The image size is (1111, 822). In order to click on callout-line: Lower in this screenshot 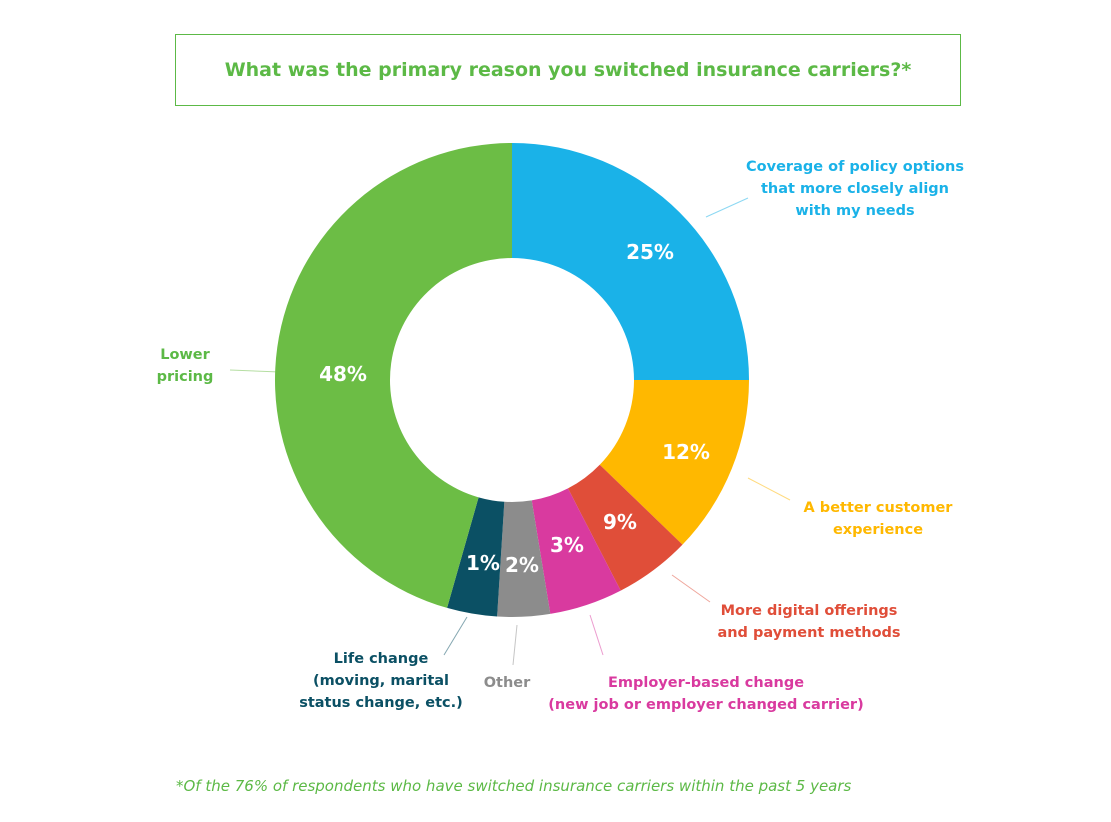, I will do `click(185, 355)`.